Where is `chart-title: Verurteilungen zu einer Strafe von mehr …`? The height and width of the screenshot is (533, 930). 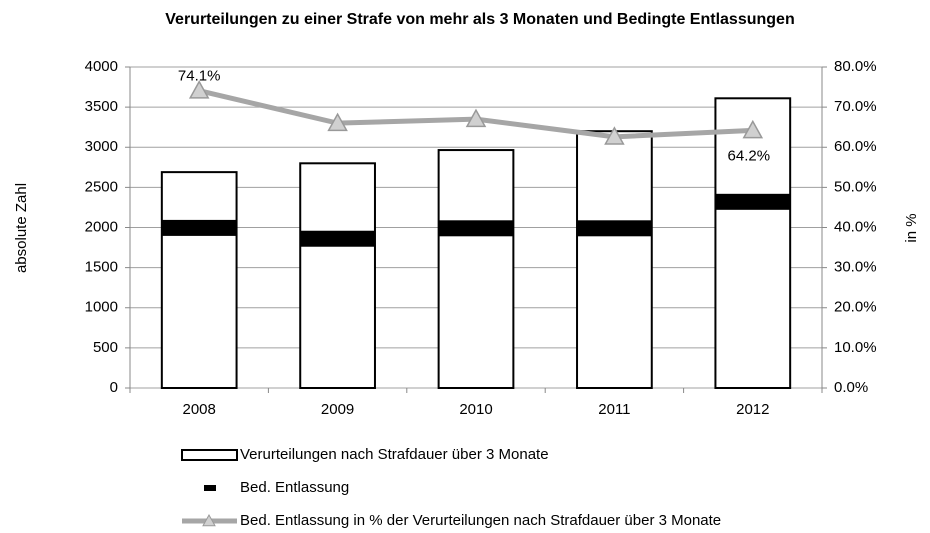
chart-title: Verurteilungen zu einer Strafe von mehr … is located at coordinates (479, 19).